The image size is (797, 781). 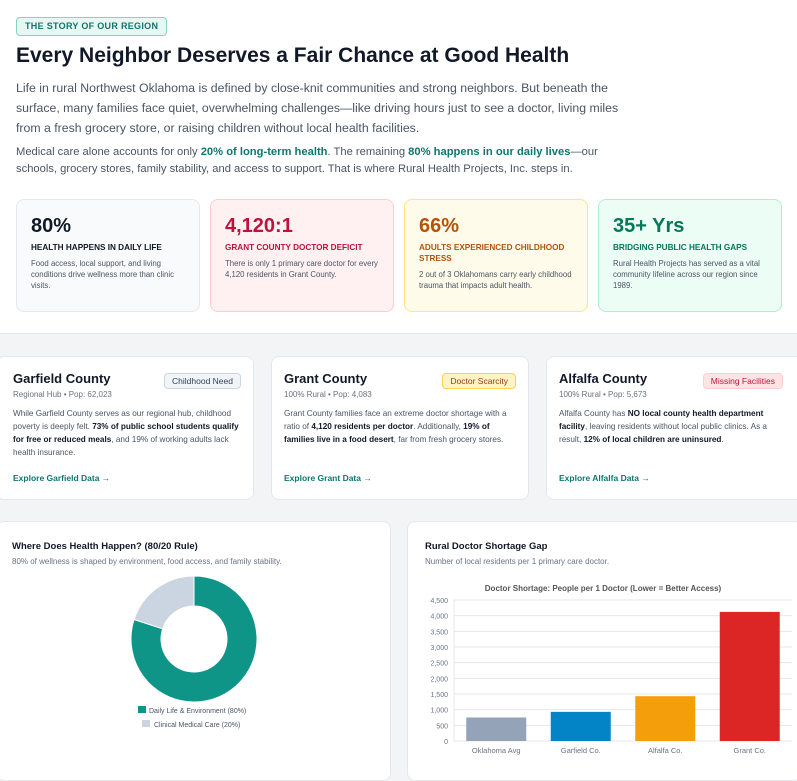 I want to click on desc-text: , far from fresh grocery stores., so click(x=448, y=439).